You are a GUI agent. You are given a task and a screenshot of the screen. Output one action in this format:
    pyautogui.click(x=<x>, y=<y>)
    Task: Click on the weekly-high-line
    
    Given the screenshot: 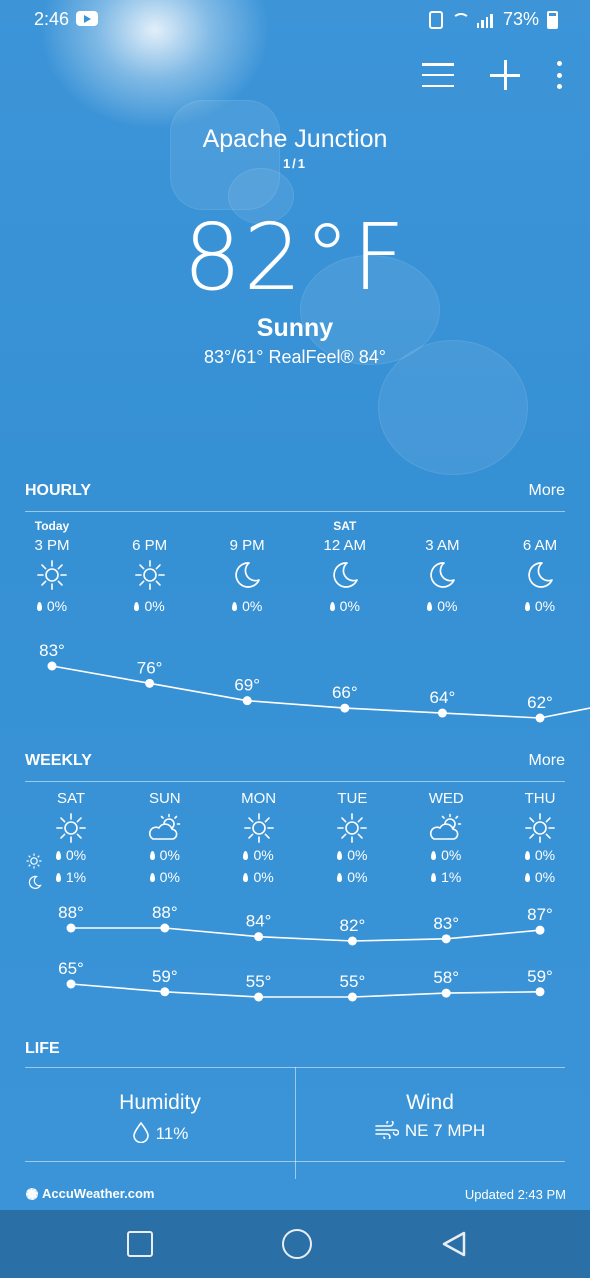 What is the action you would take?
    pyautogui.click(x=306, y=934)
    